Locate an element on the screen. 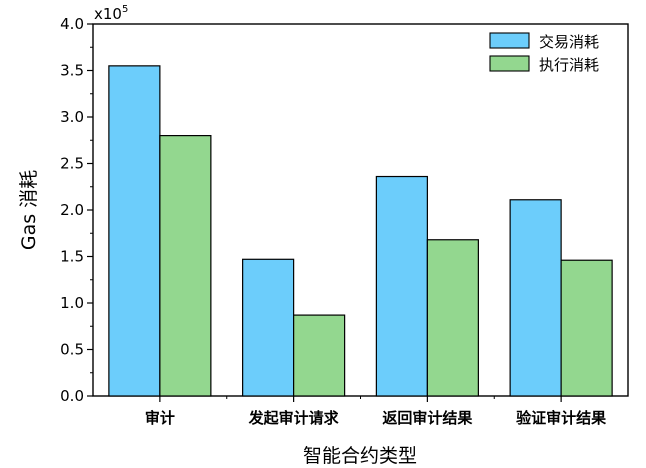  y-tick-label: 3.0 is located at coordinates (72, 117).